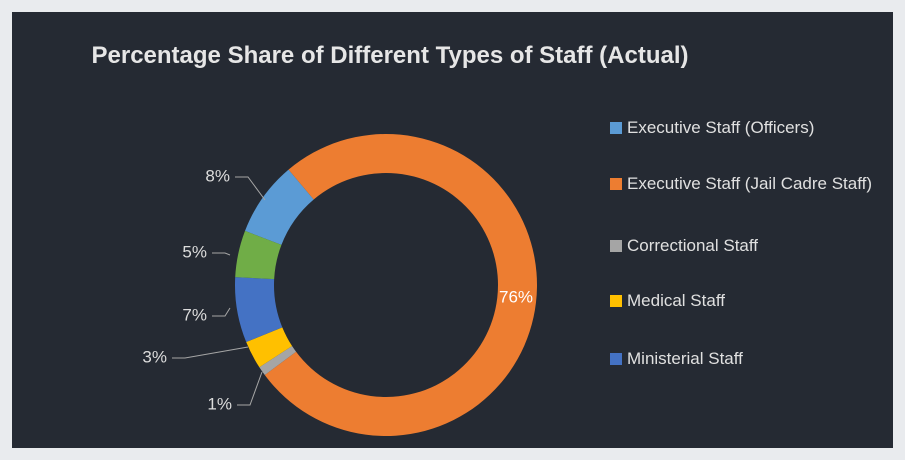 Image resolution: width=905 pixels, height=460 pixels. I want to click on data-label: 76%, so click(516, 296).